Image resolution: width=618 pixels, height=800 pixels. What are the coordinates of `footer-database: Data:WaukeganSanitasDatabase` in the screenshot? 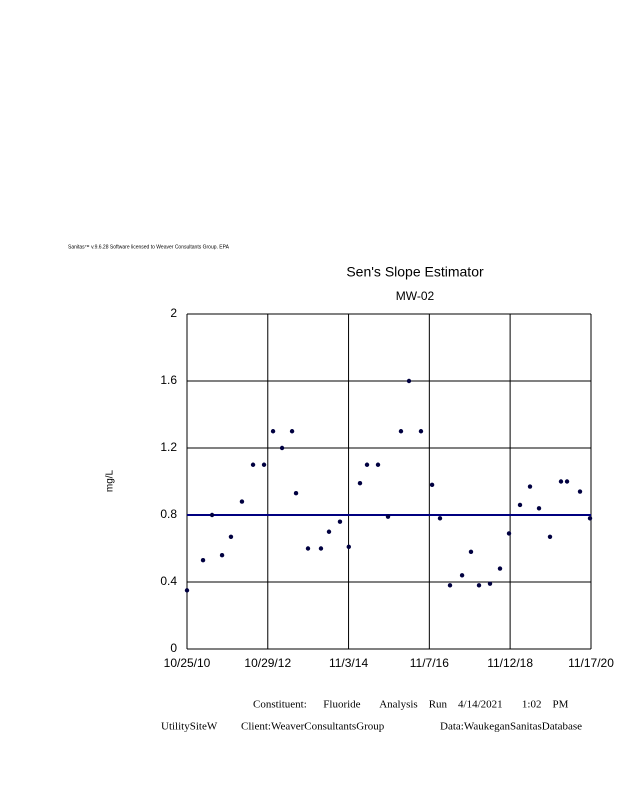 It's located at (511, 727).